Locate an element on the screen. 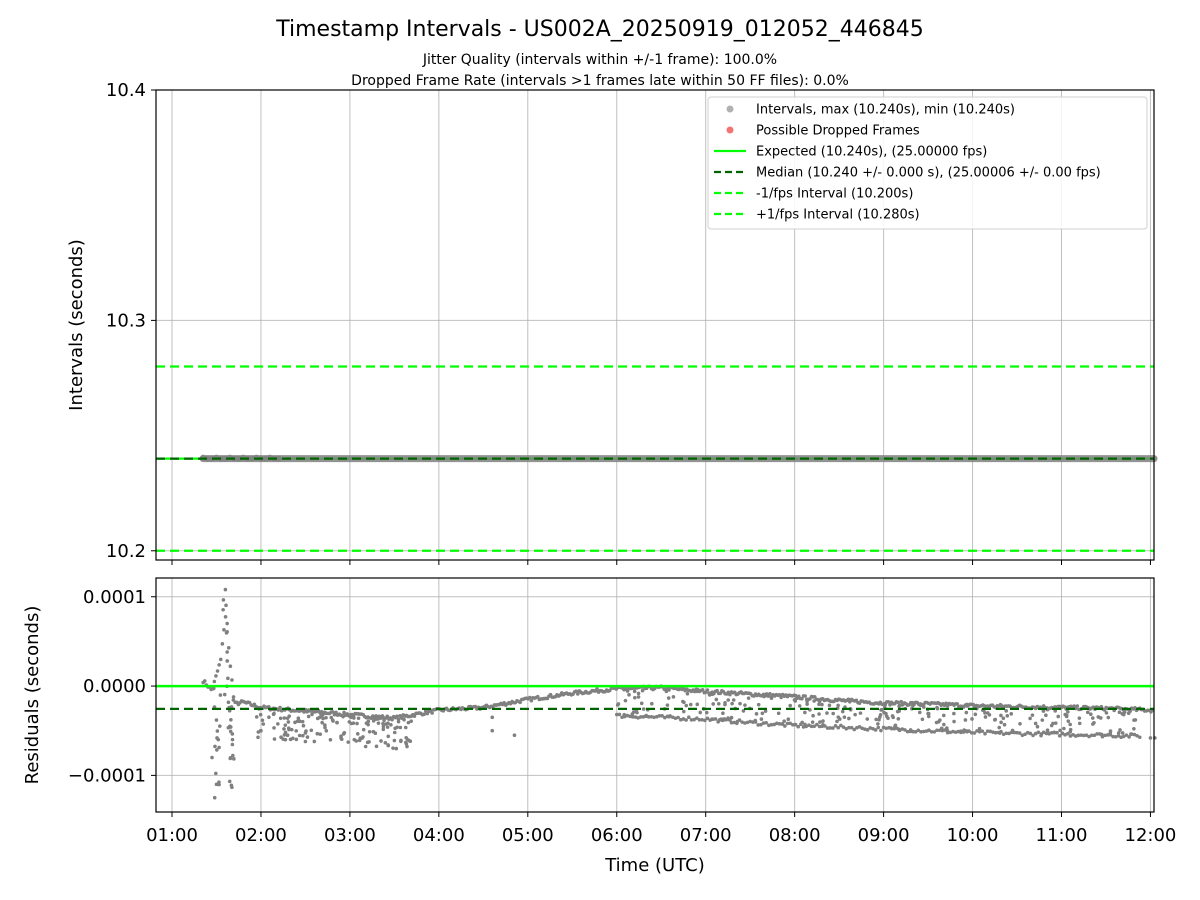 This screenshot has height=900, width=1200. legend-label: -1/fps Interval (10.200s) is located at coordinates (834, 194).